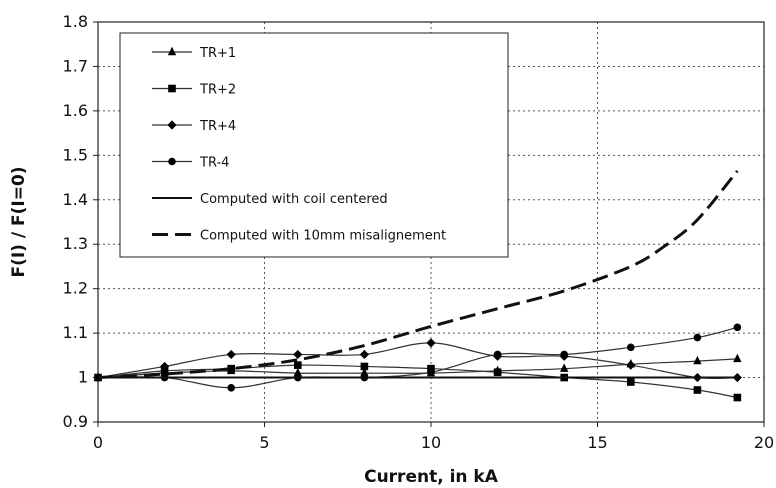  What do you see at coordinates (431, 477) in the screenshot?
I see `x-axis-title: Current, in kA` at bounding box center [431, 477].